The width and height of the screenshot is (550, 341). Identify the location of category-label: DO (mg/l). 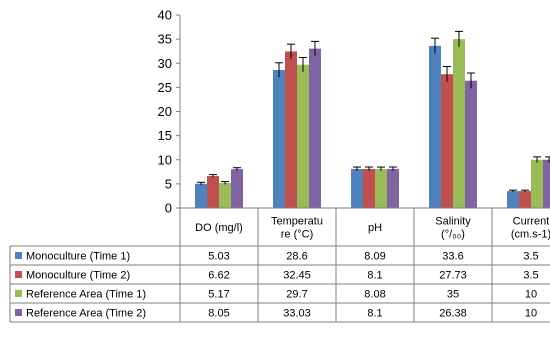
(219, 228).